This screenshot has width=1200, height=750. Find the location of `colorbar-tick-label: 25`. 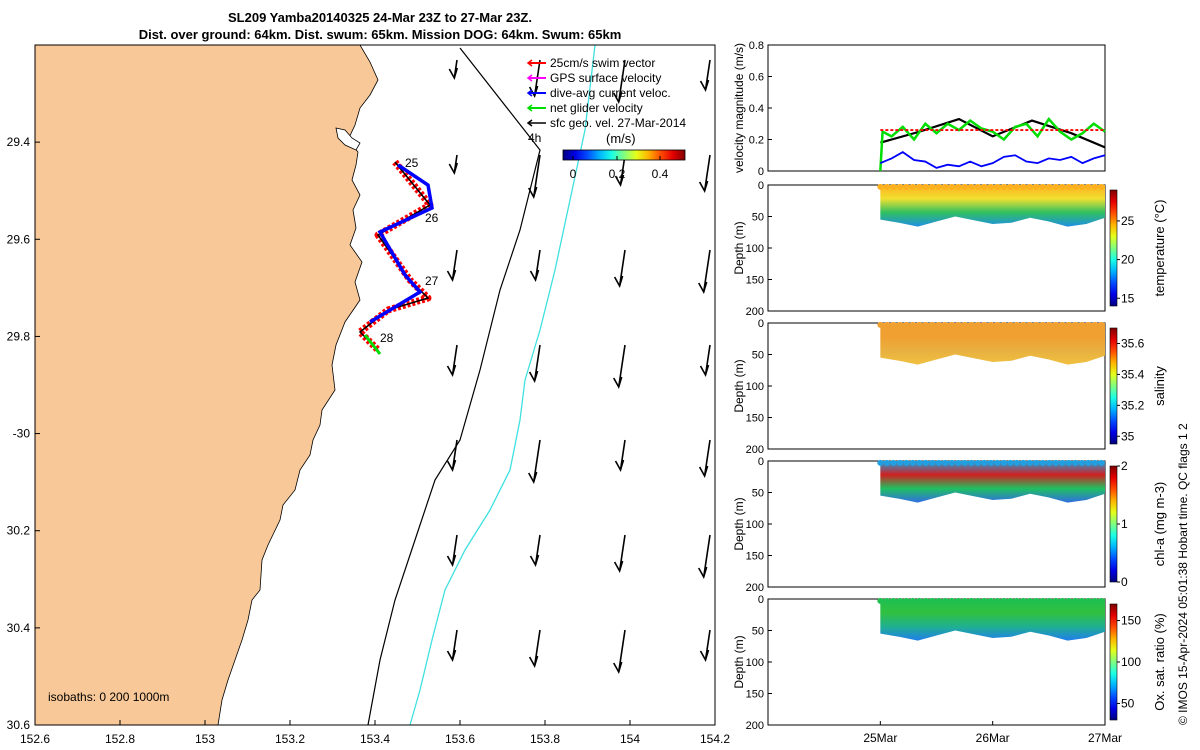

colorbar-tick-label: 25 is located at coordinates (1128, 221).